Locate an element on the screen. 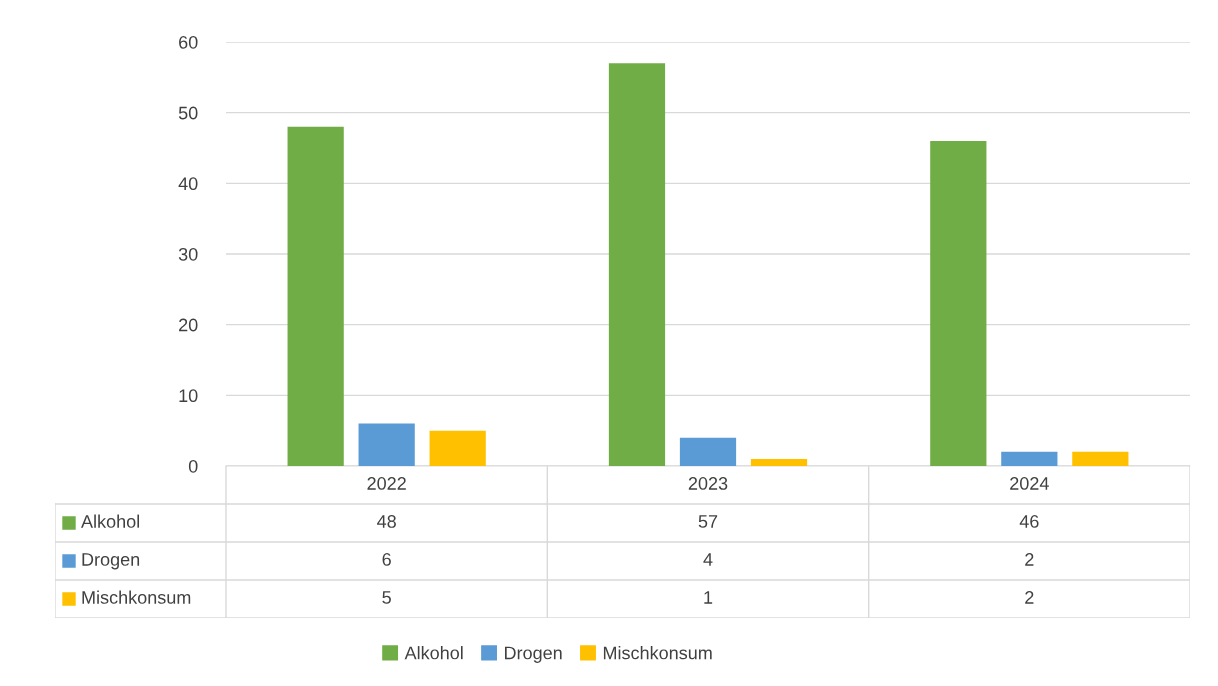 The width and height of the screenshot is (1218, 686). data-label: 1 is located at coordinates (708, 597).